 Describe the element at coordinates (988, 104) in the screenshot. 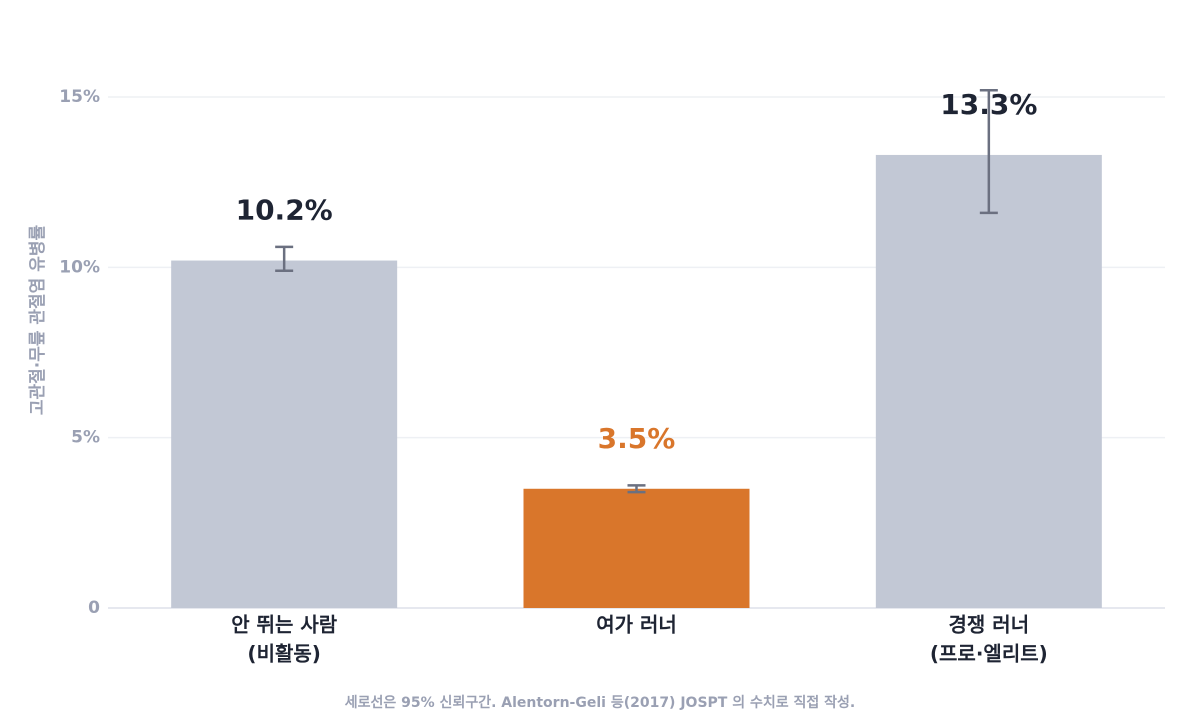

I see `value-label: 13.3%` at that location.